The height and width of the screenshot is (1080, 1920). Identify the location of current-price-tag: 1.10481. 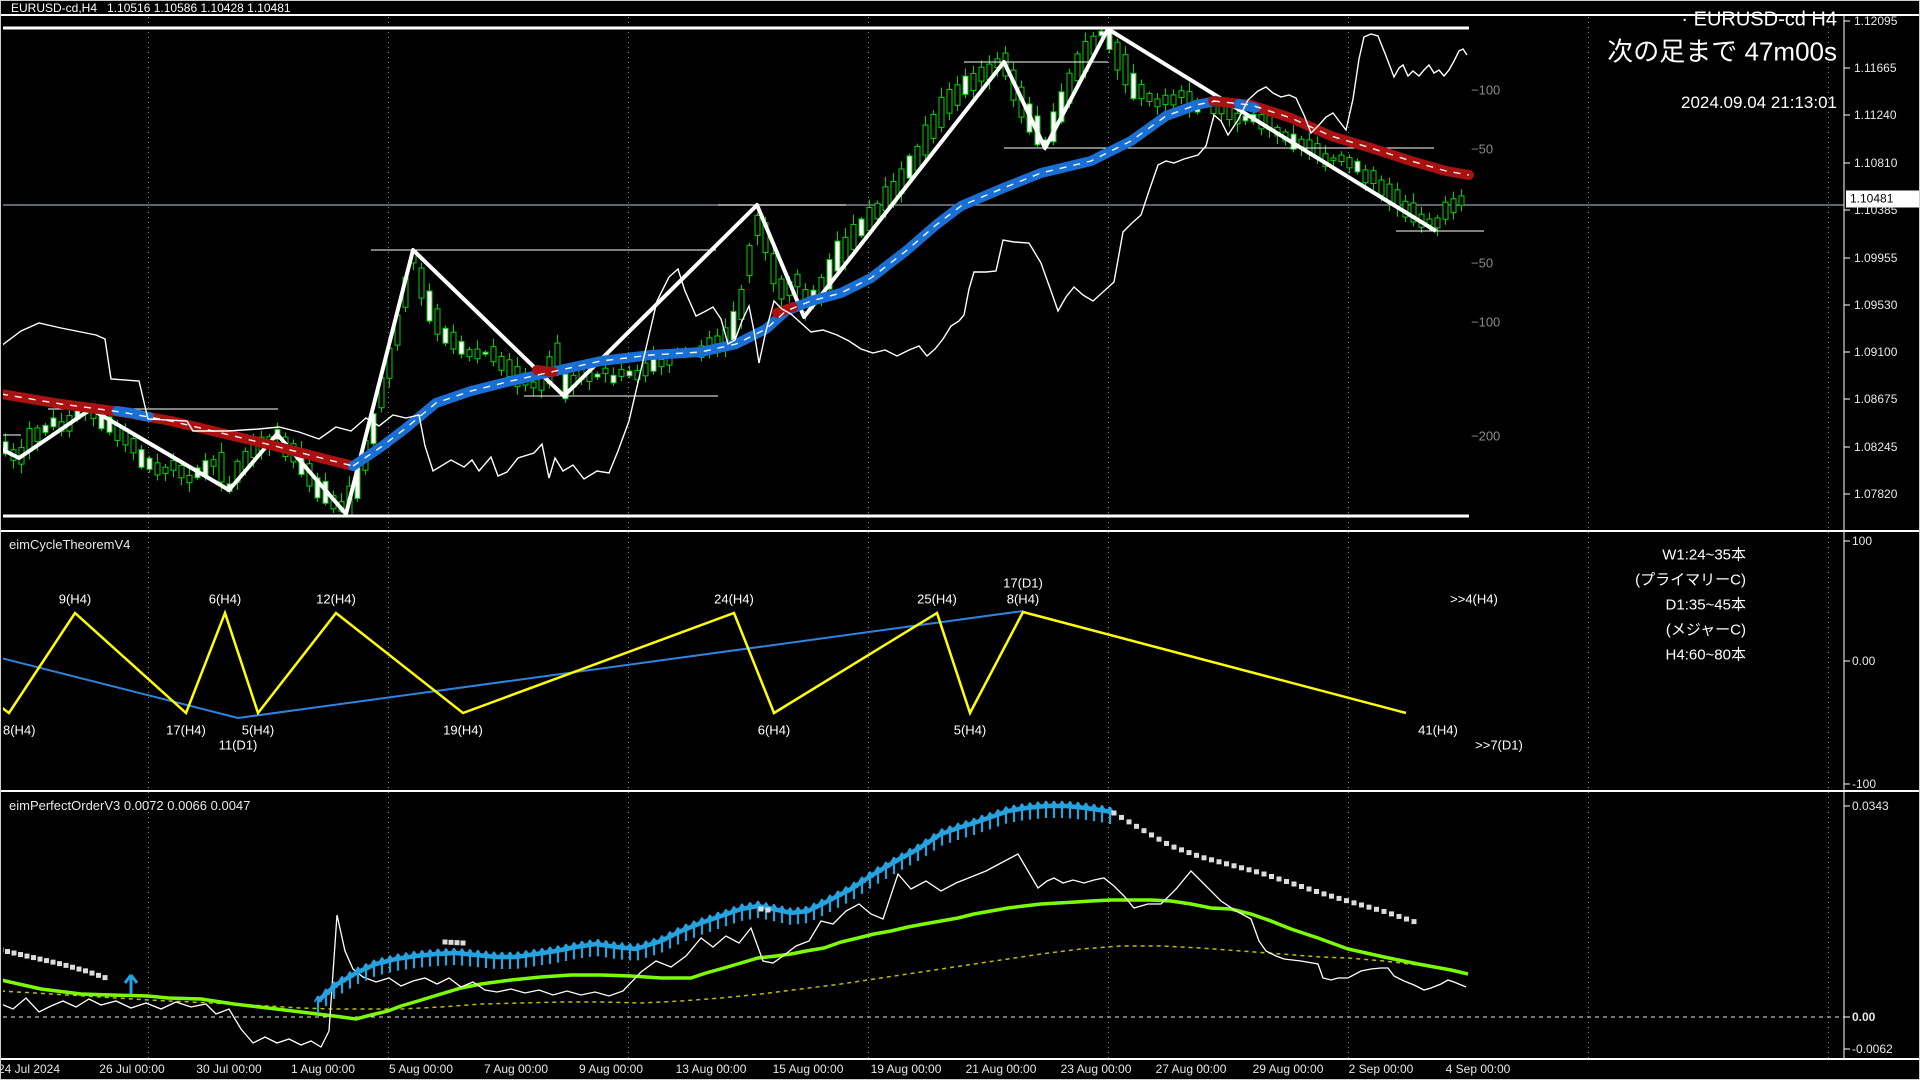
(1882, 199).